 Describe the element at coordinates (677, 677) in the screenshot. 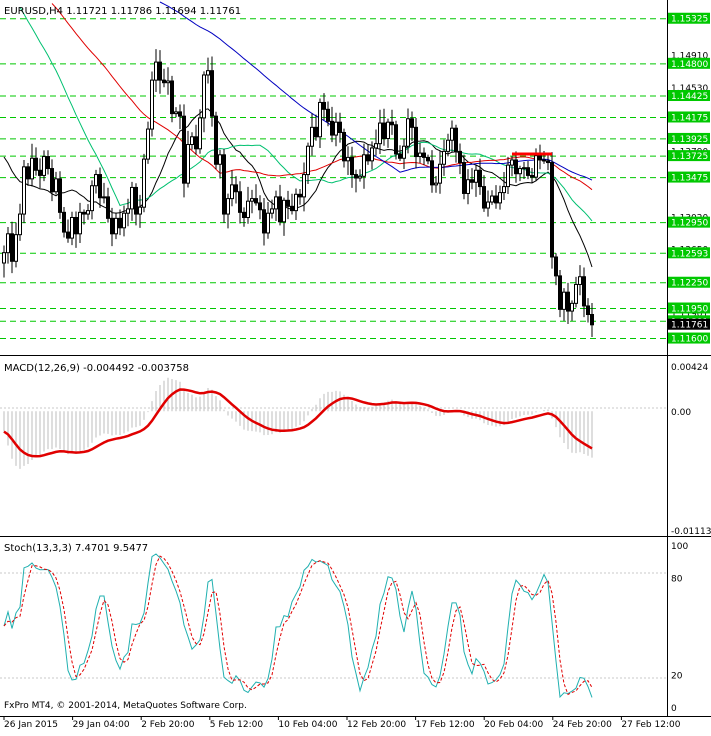

I see `stoch-axis-label-2: 20` at that location.